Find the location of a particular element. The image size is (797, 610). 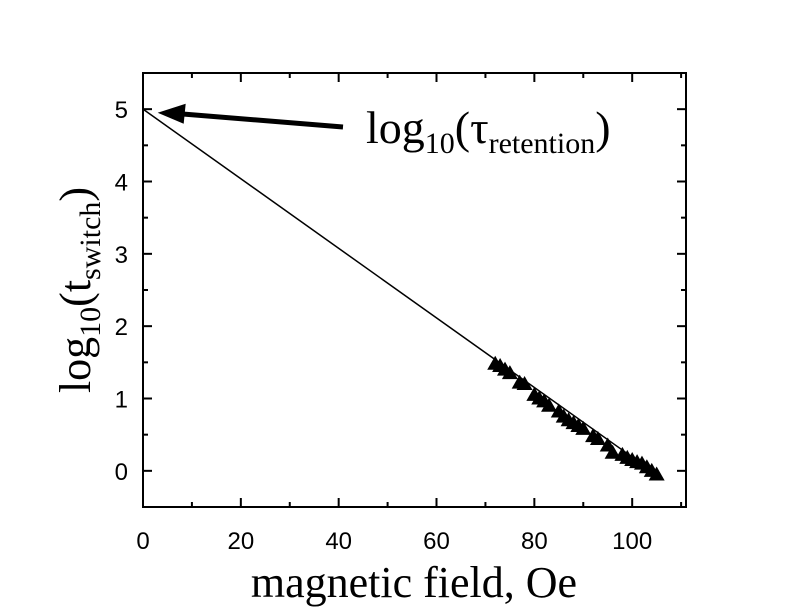

ylabel-open: (t is located at coordinates (75, 293).